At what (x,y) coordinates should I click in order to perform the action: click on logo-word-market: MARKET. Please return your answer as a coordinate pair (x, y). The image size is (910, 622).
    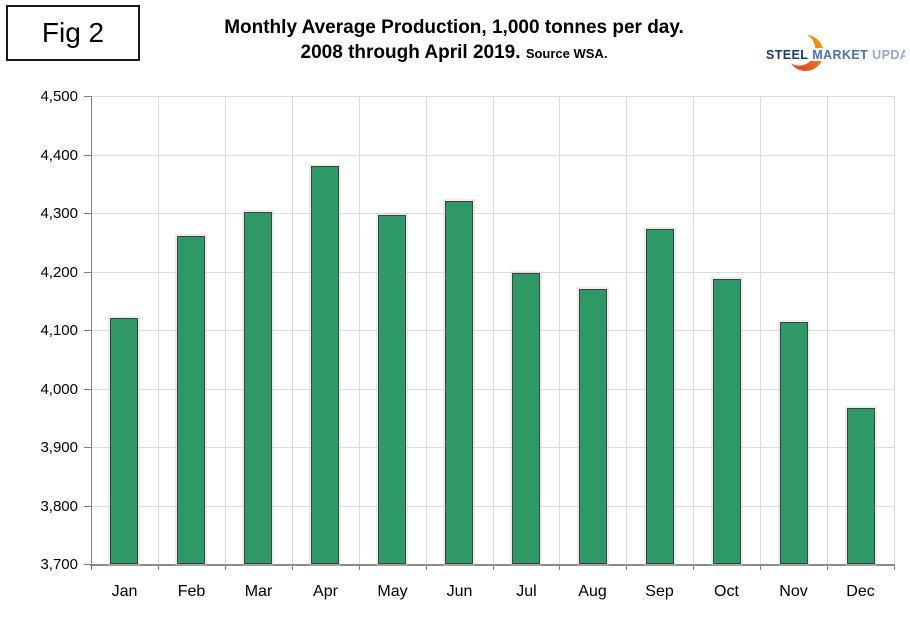
    Looking at the image, I should click on (840, 55).